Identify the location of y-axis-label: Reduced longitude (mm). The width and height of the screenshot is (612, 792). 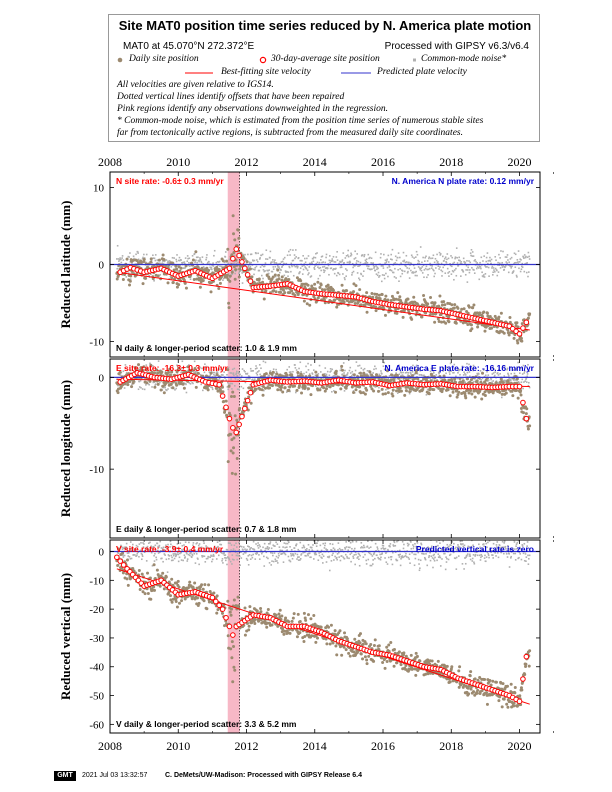
(65, 448).